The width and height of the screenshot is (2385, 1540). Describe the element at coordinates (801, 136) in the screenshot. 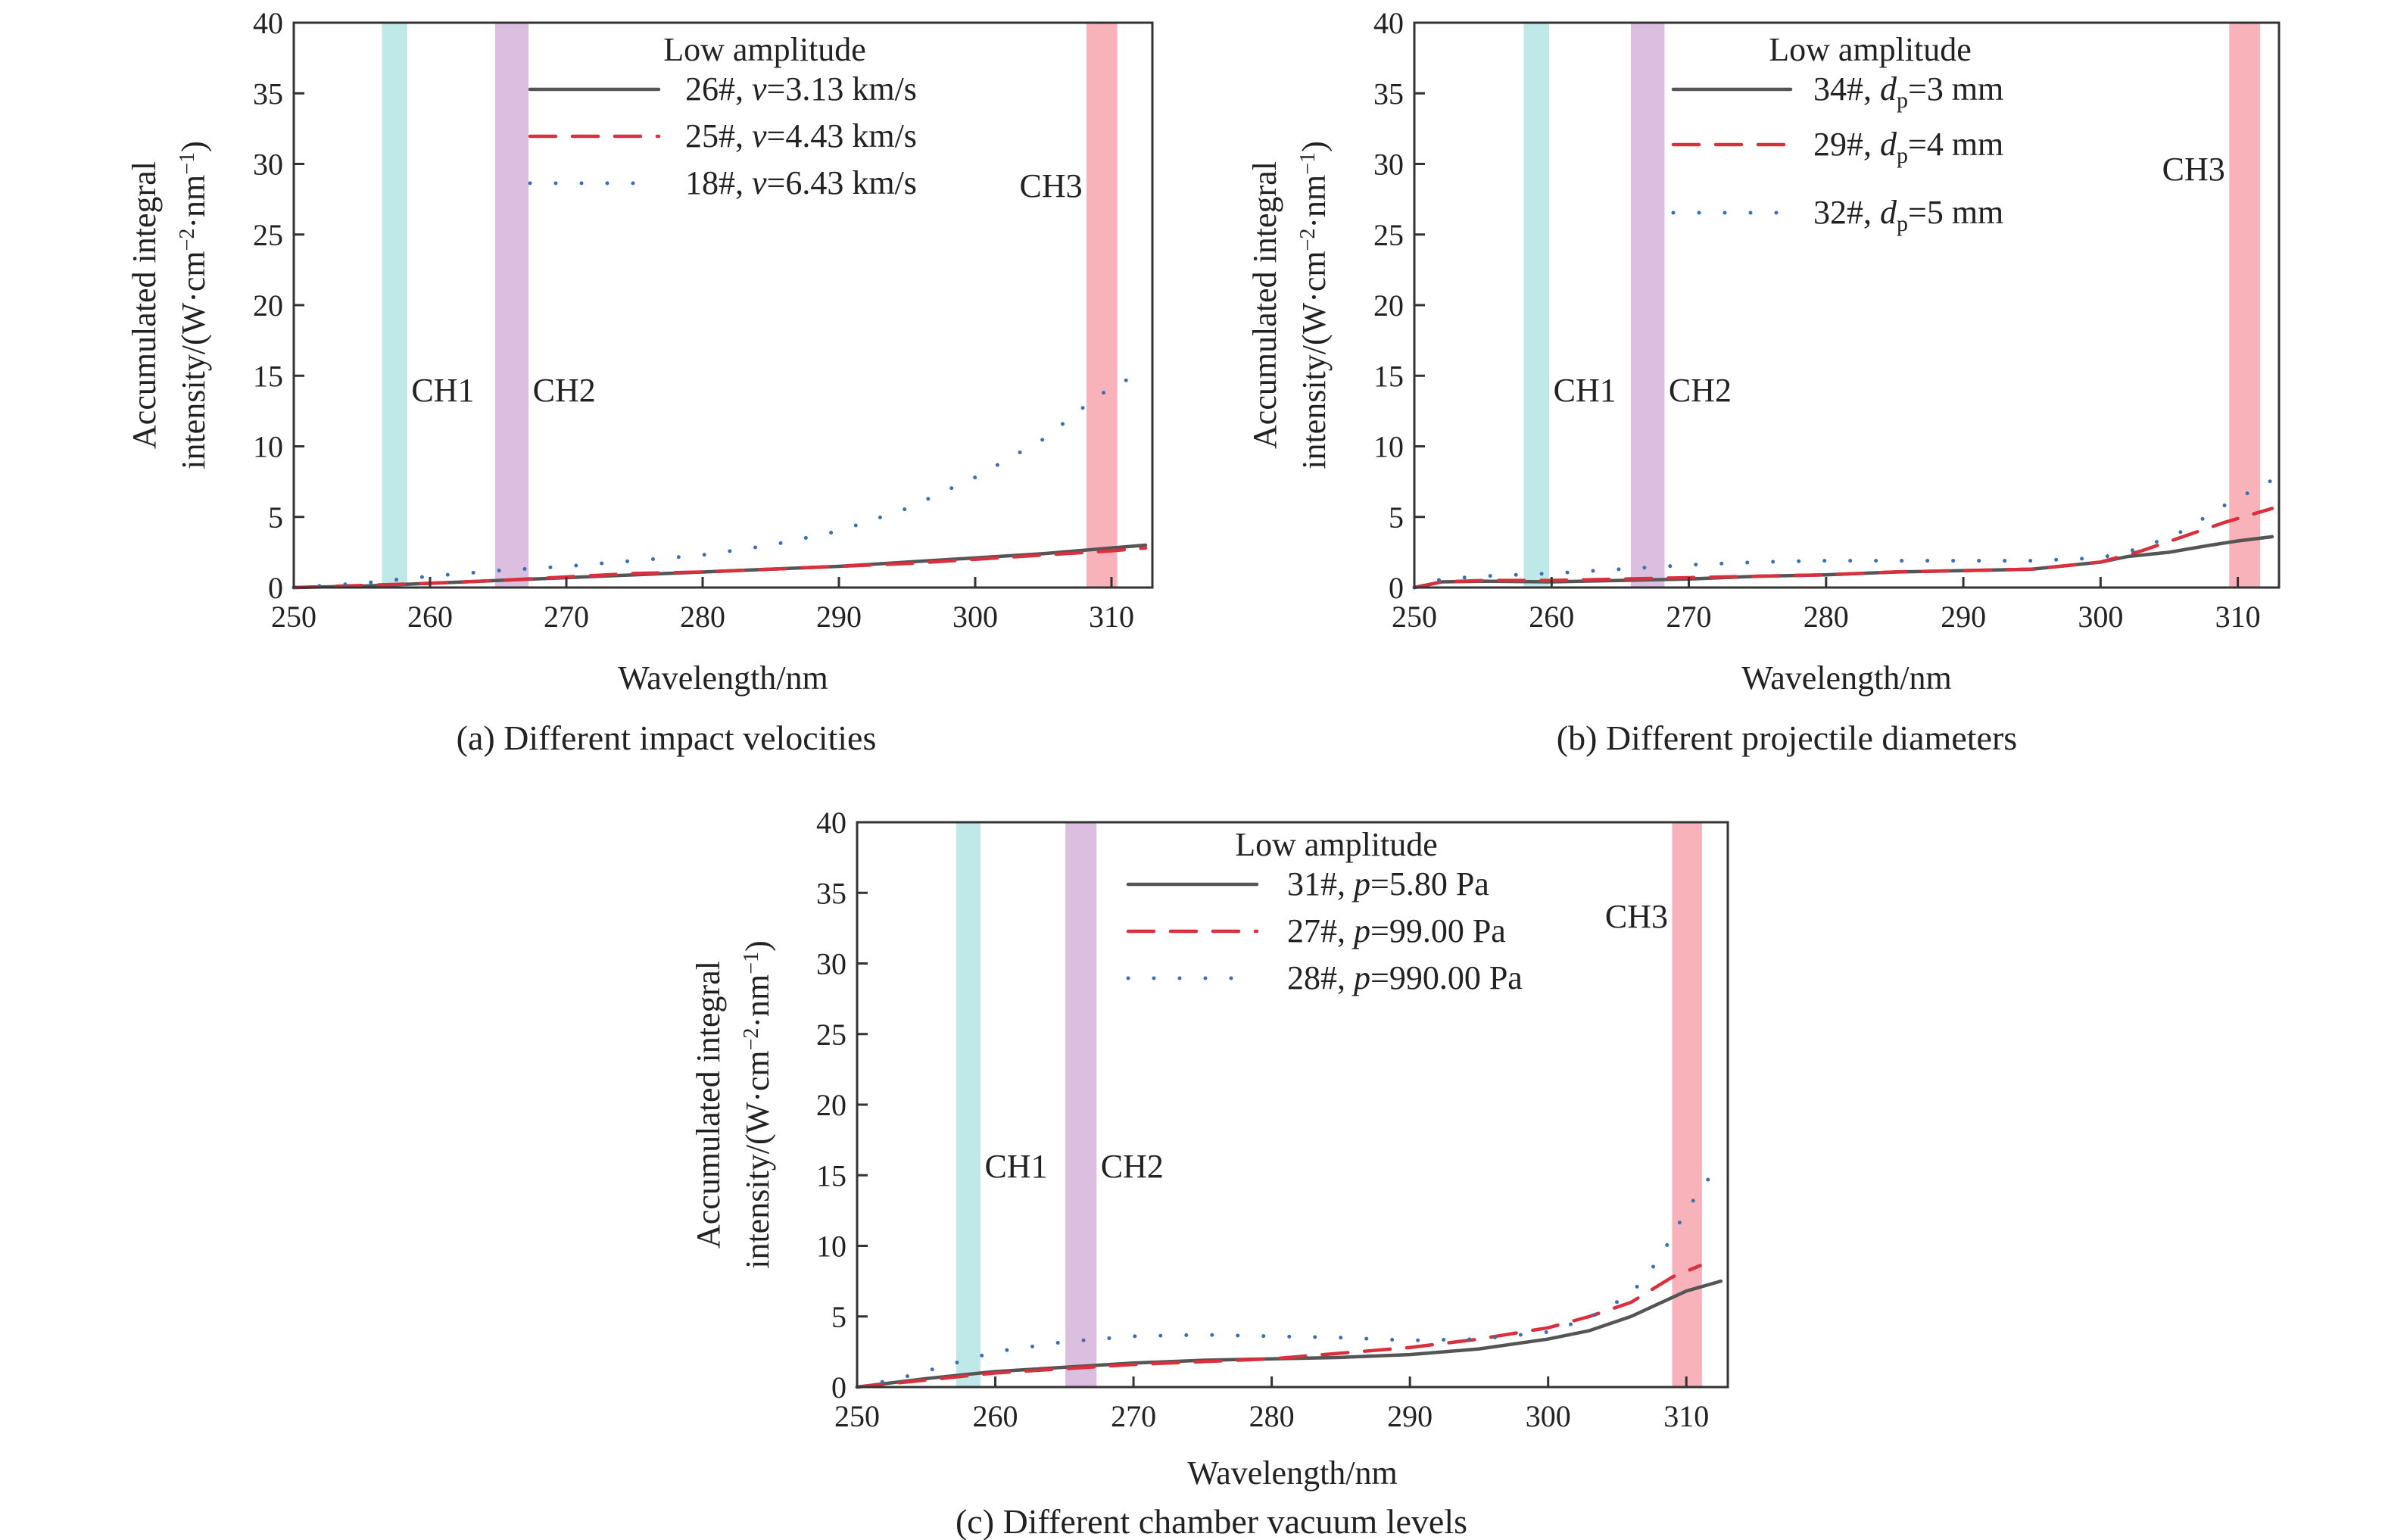

I see `legend-entry-1: 25#, v=4.43 km/s` at that location.